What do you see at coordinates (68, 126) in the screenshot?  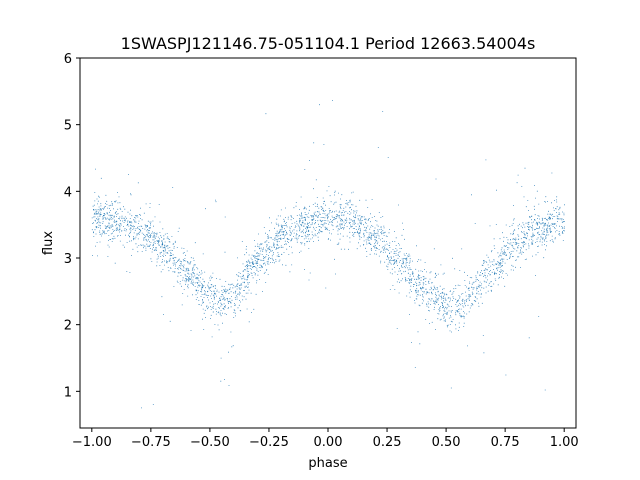 I see `y-tick-label: 5` at bounding box center [68, 126].